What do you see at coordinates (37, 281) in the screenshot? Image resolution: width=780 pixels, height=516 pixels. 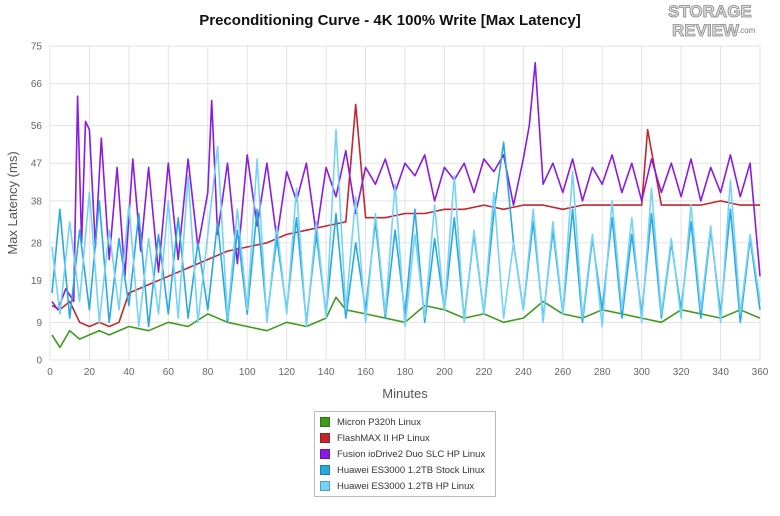 I see `y-tick-label: 19` at bounding box center [37, 281].